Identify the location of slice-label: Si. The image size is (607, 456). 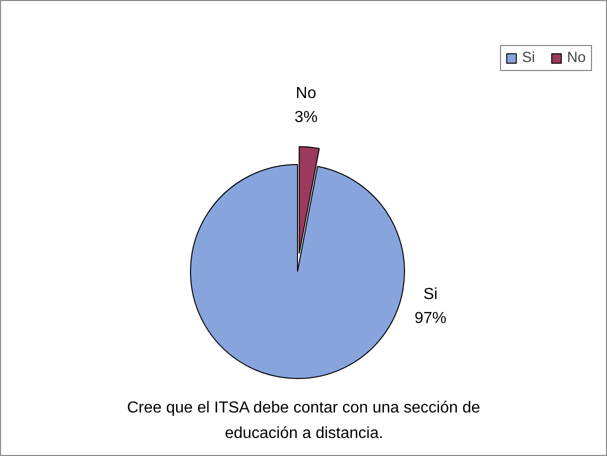
(430, 295).